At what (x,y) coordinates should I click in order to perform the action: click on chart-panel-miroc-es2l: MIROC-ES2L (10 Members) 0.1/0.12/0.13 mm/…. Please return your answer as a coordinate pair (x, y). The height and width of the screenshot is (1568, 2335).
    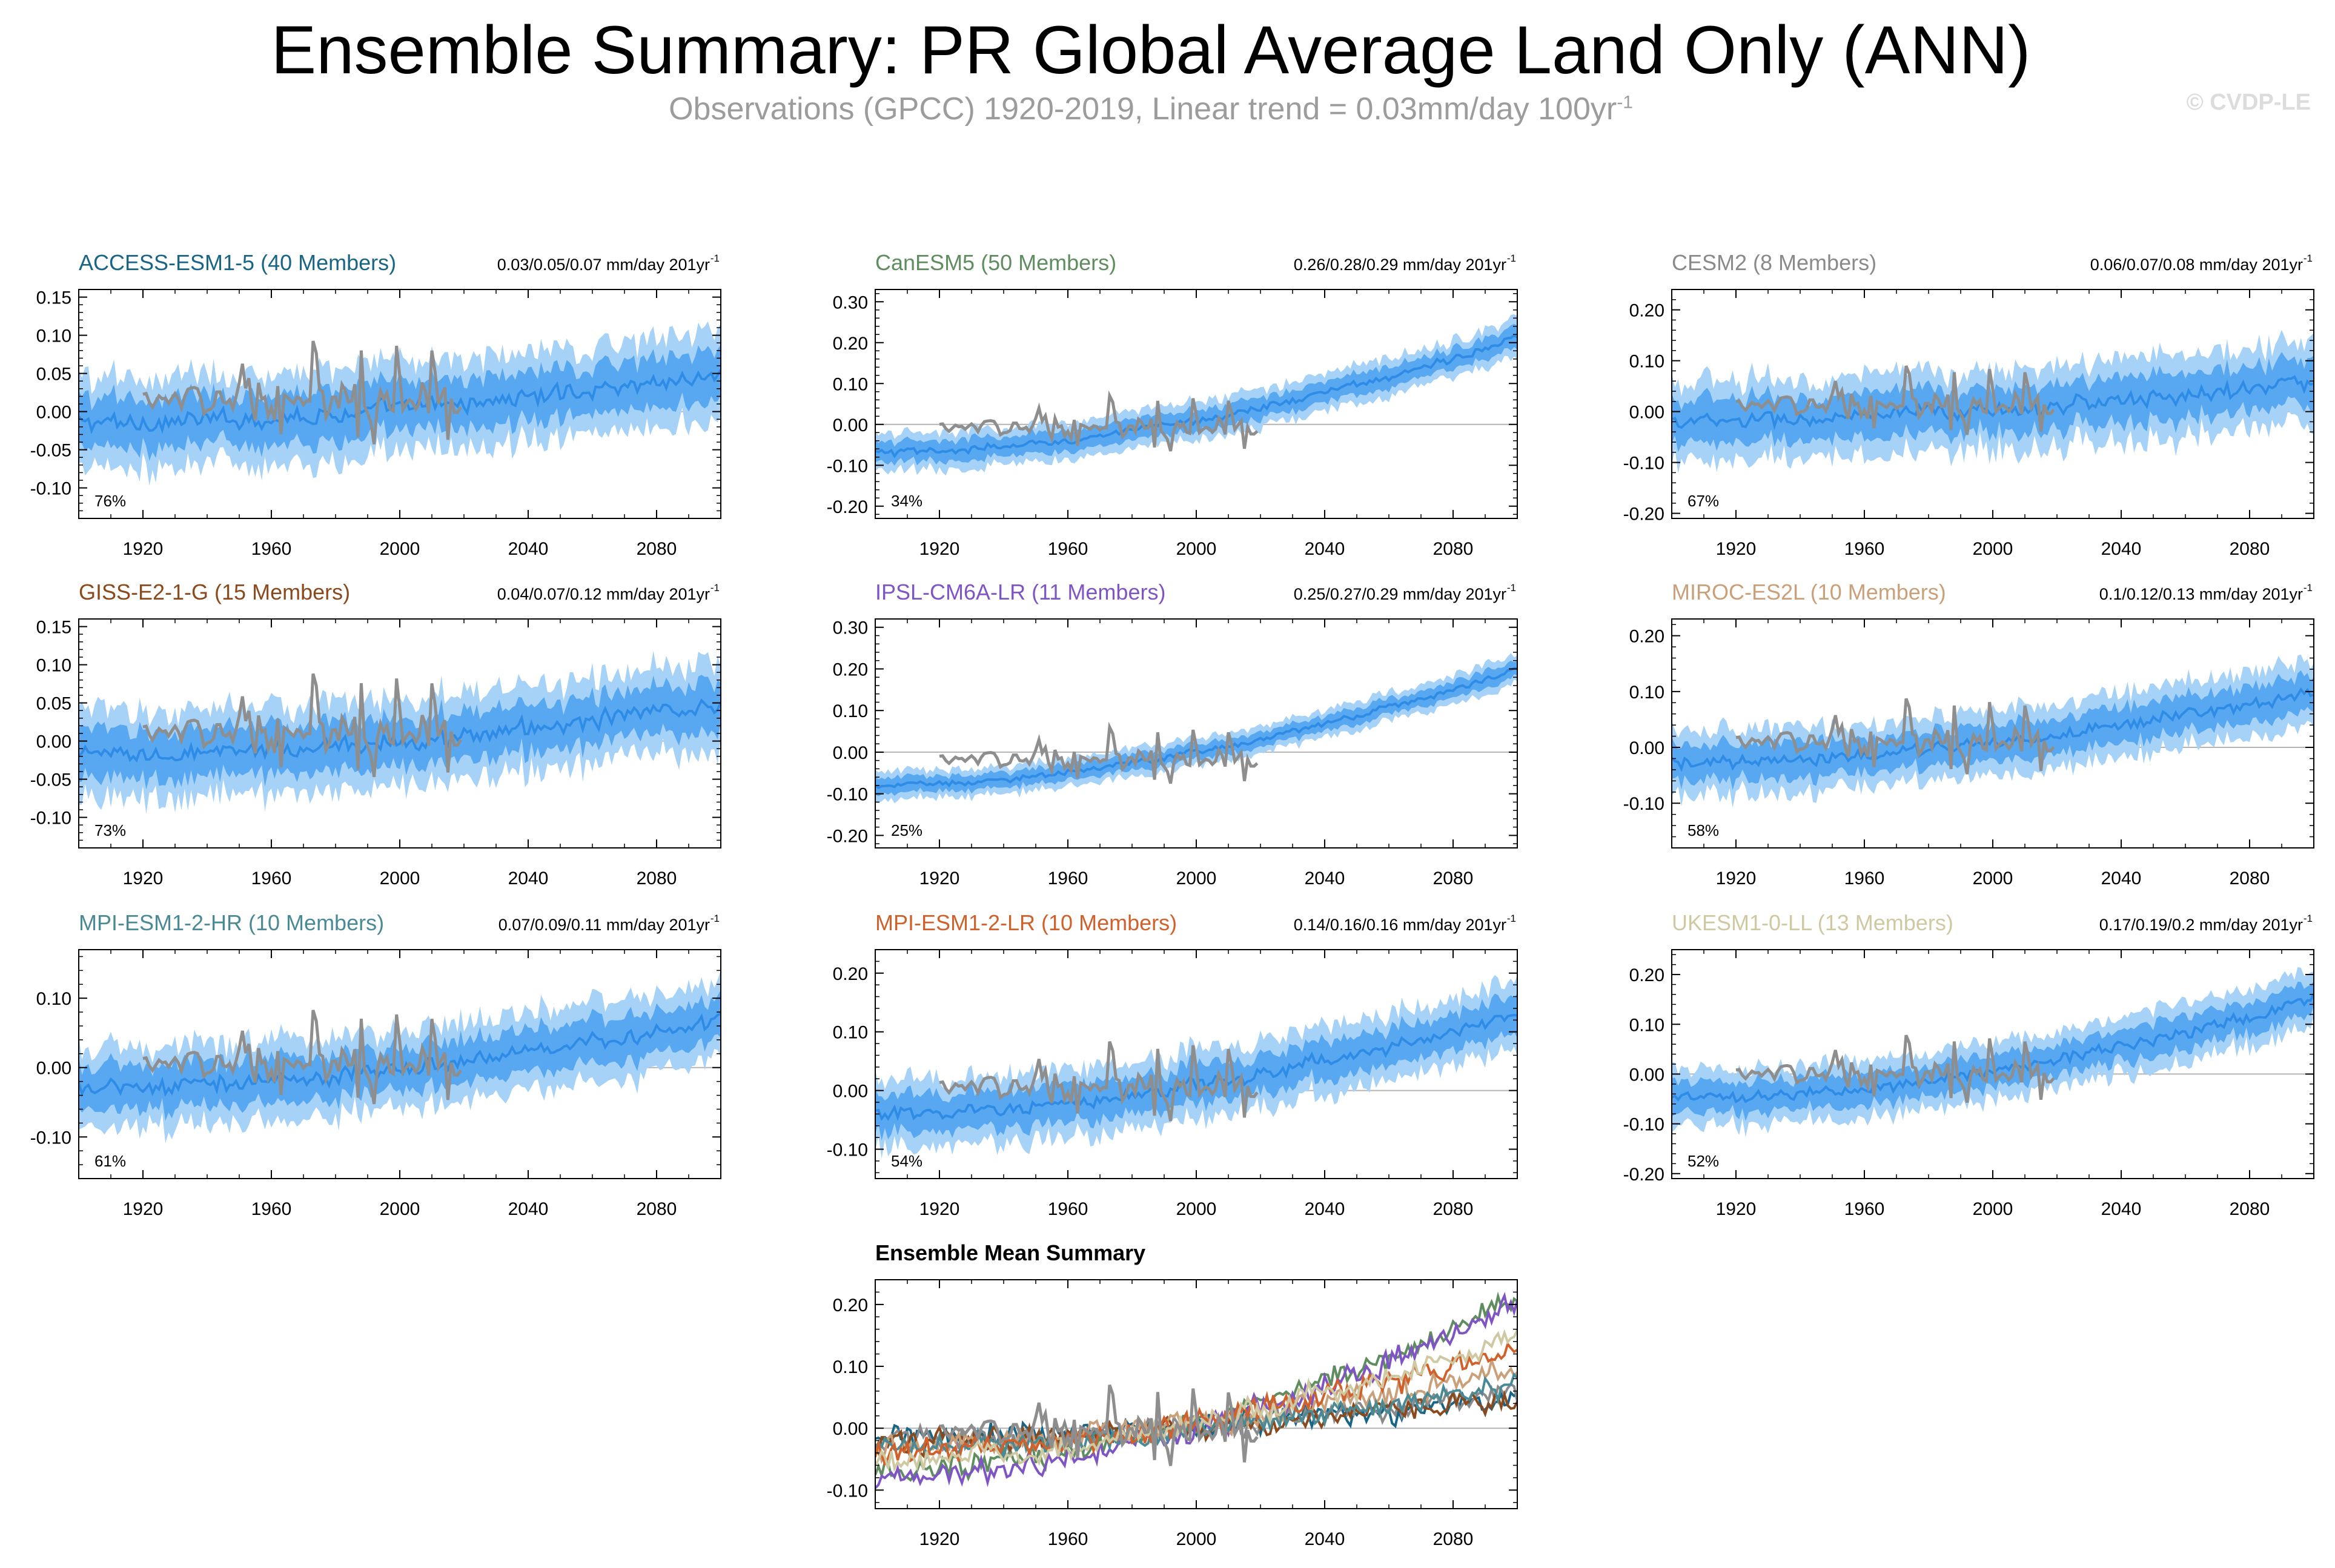
    Looking at the image, I should click on (1968, 734).